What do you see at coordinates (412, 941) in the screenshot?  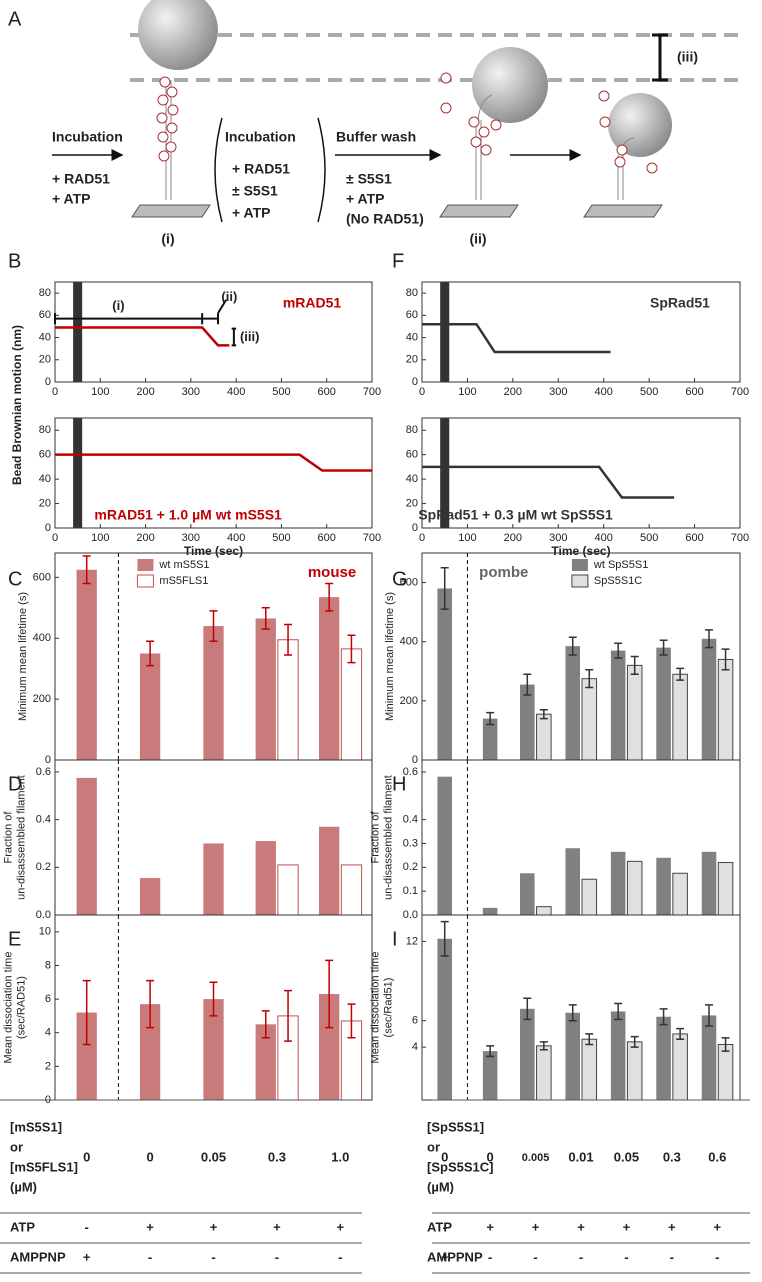 I see `y-tick-label: 12` at bounding box center [412, 941].